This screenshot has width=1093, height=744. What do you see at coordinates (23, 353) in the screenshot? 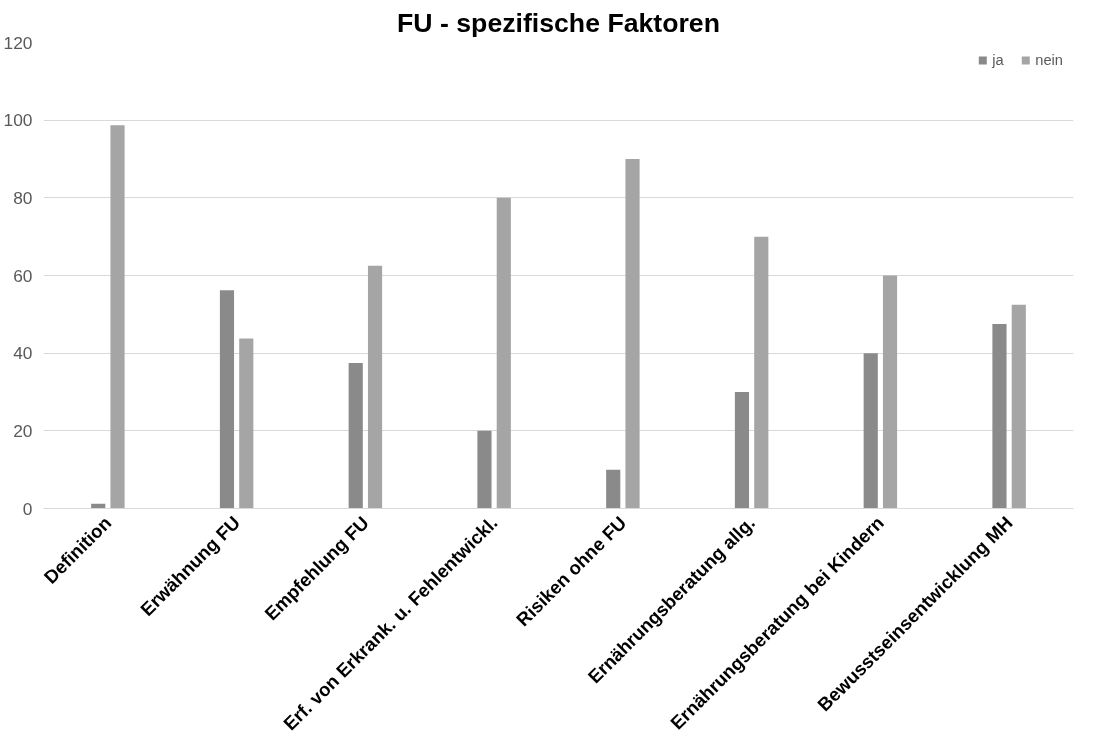
I see `y-tick-label: 40` at bounding box center [23, 353].